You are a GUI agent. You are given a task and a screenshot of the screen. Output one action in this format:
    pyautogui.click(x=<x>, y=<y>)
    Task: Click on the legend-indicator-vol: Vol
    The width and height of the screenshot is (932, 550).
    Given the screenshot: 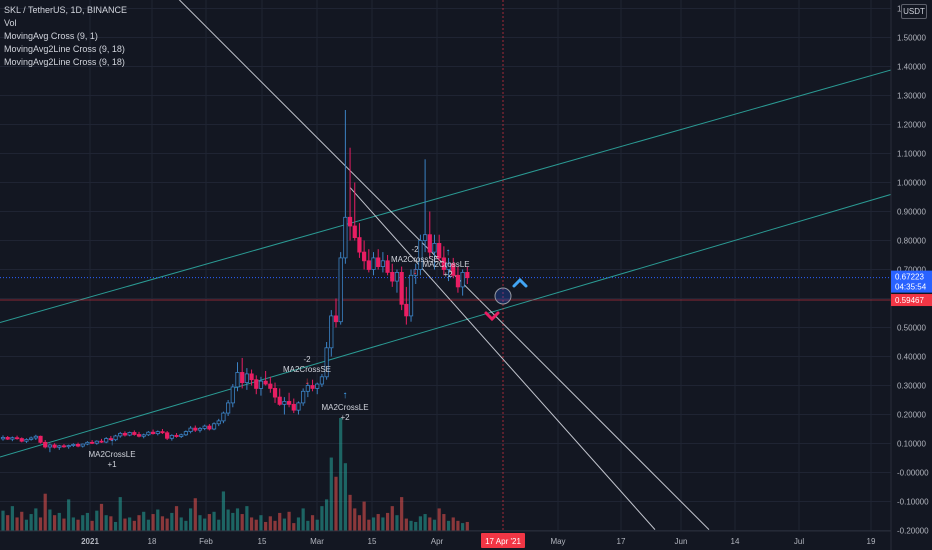 What is the action you would take?
    pyautogui.click(x=10, y=23)
    